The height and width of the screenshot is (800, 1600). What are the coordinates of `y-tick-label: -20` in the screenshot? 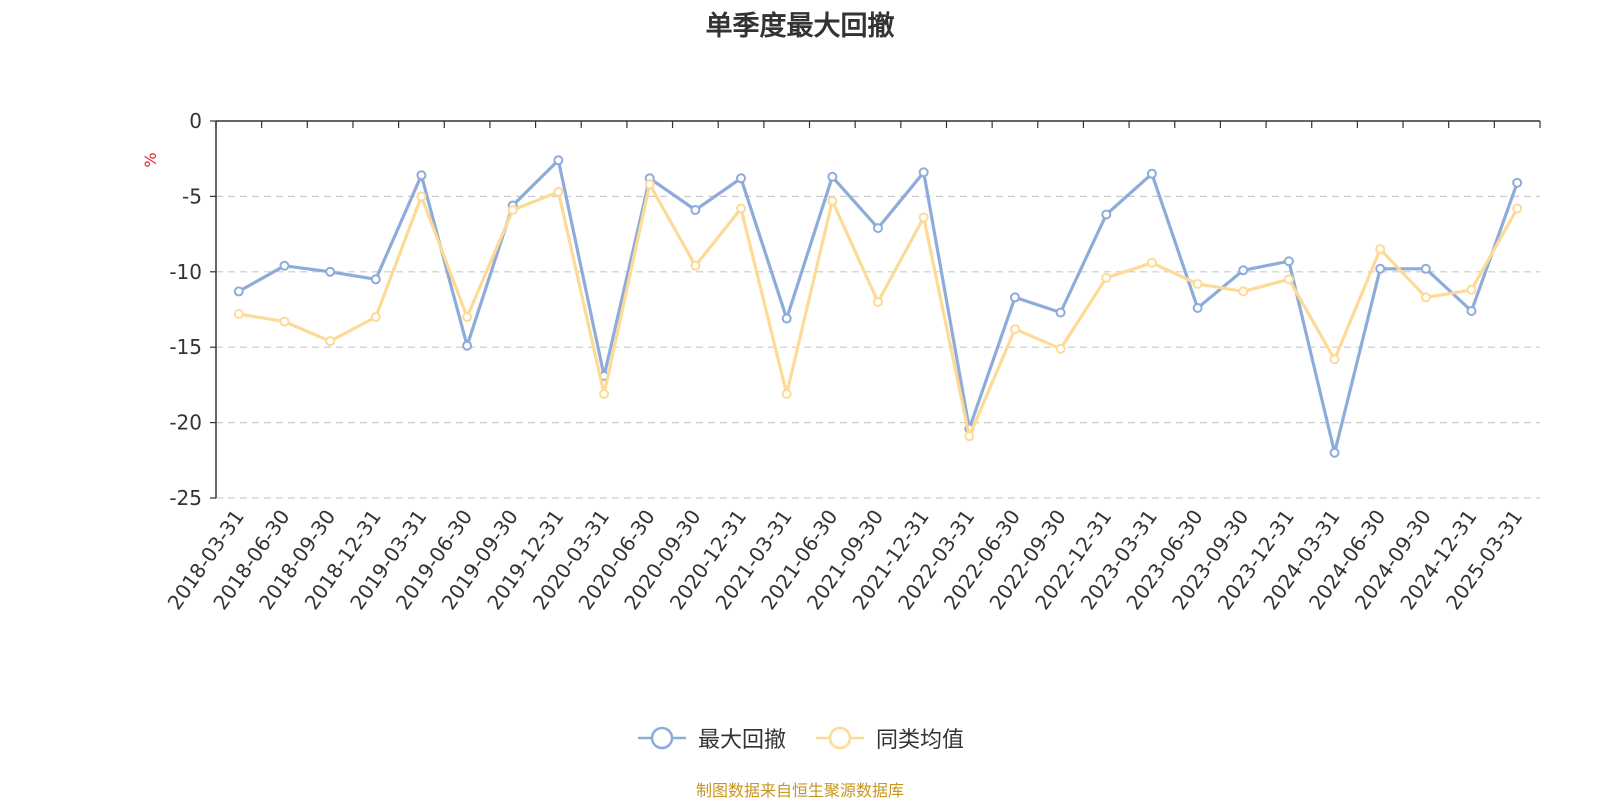 It's located at (185, 423).